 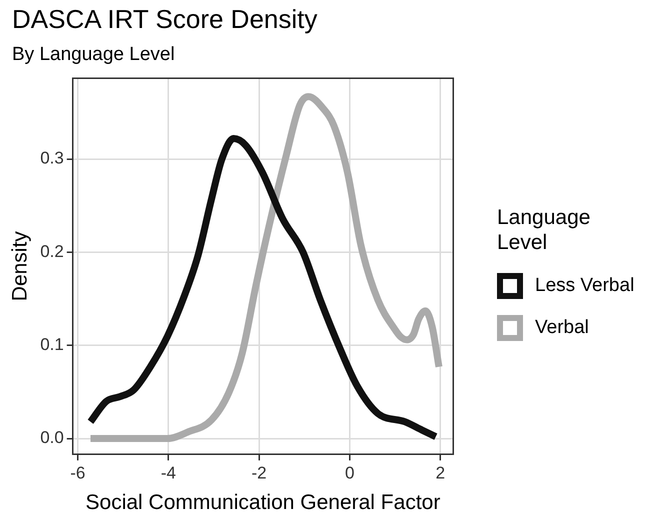 What do you see at coordinates (259, 472) in the screenshot?
I see `x-tick-label: -2` at bounding box center [259, 472].